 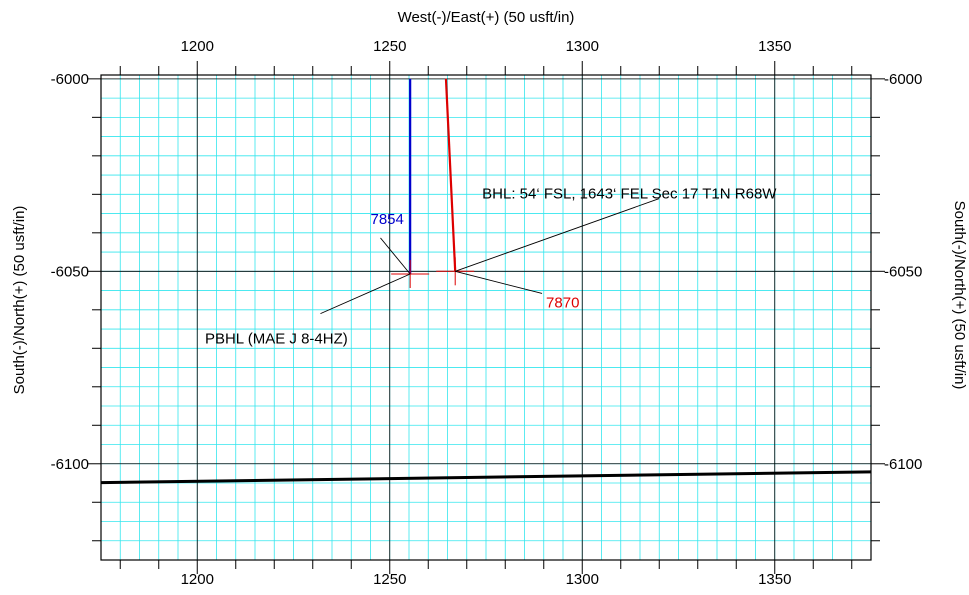 What do you see at coordinates (774, 579) in the screenshot?
I see `x-tick-label-bottom: 1350` at bounding box center [774, 579].